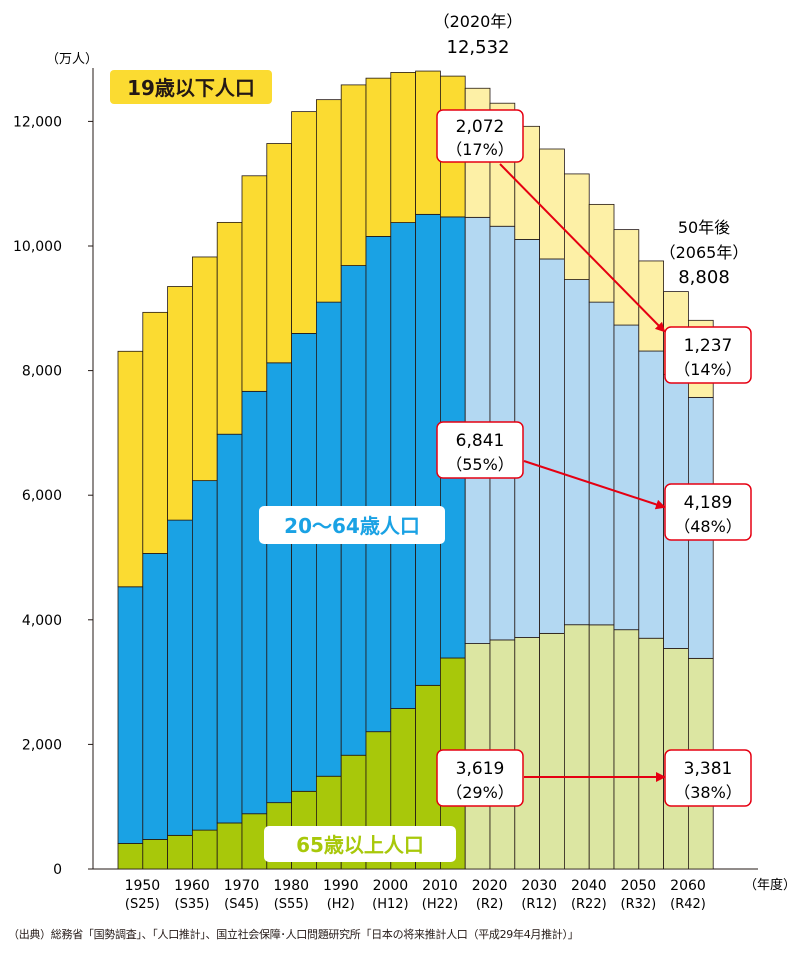  Describe the element at coordinates (192, 886) in the screenshot. I see `x-tick-year: 1960` at that location.